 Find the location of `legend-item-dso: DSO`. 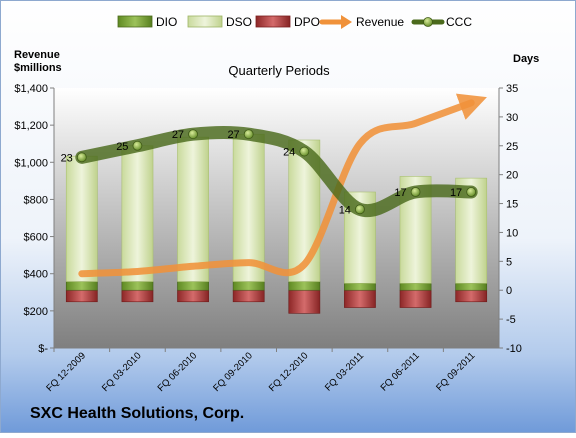

legend-item-dso: DSO is located at coordinates (219, 22).